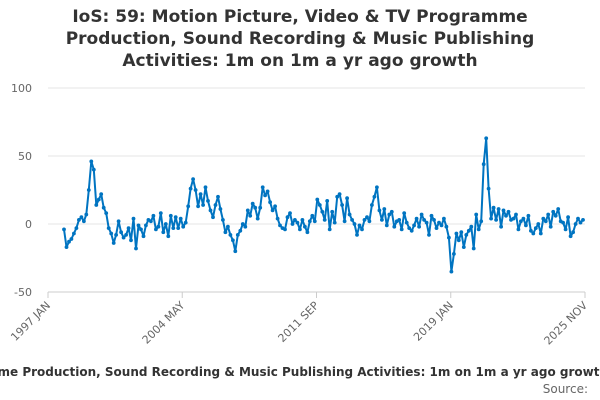  What do you see at coordinates (164, 323) in the screenshot?
I see `x-tick-label: 2004 MAY` at bounding box center [164, 323].